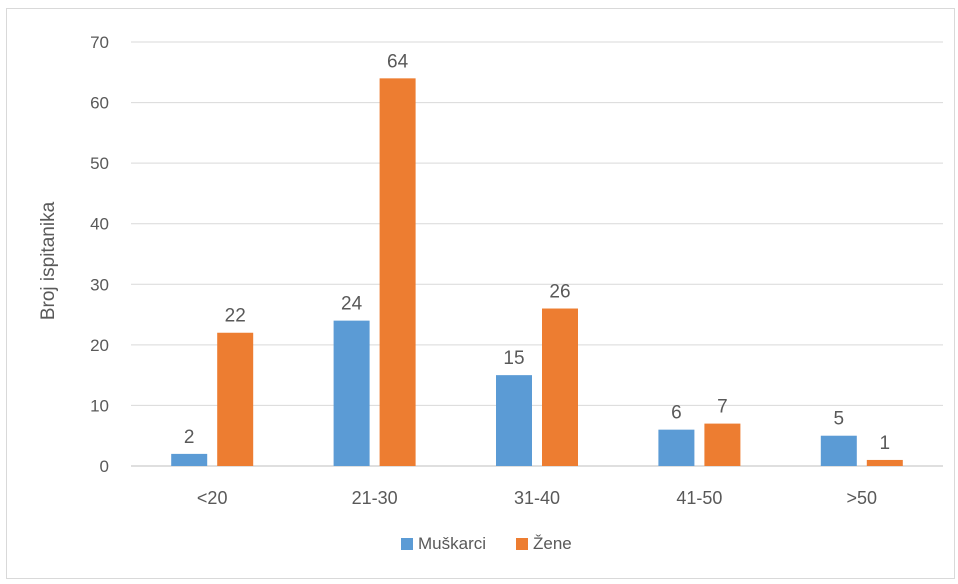 The image size is (958, 584). What do you see at coordinates (375, 498) in the screenshot?
I see `x-tick-label: 21-30` at bounding box center [375, 498].